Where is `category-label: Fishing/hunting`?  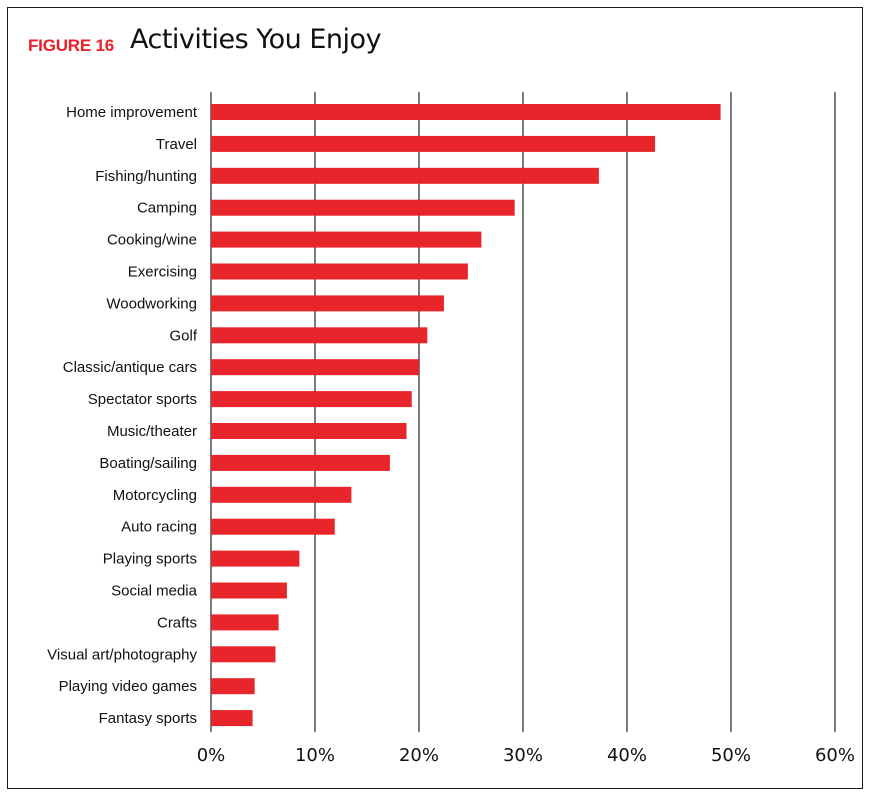
category-label: Fishing/hunting is located at coordinates (146, 176).